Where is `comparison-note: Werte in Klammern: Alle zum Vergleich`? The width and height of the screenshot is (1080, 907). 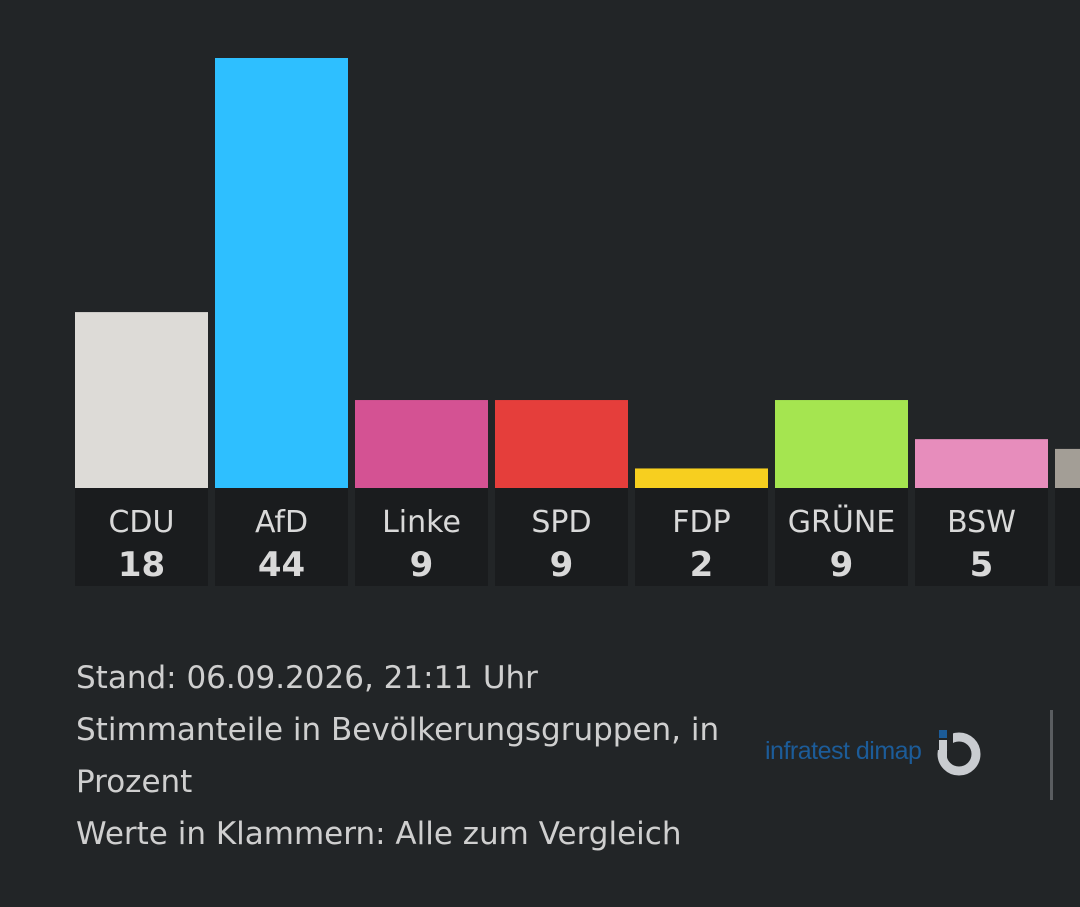
comparison-note: Werte in Klammern: Alle zum Vergleich is located at coordinates (379, 834).